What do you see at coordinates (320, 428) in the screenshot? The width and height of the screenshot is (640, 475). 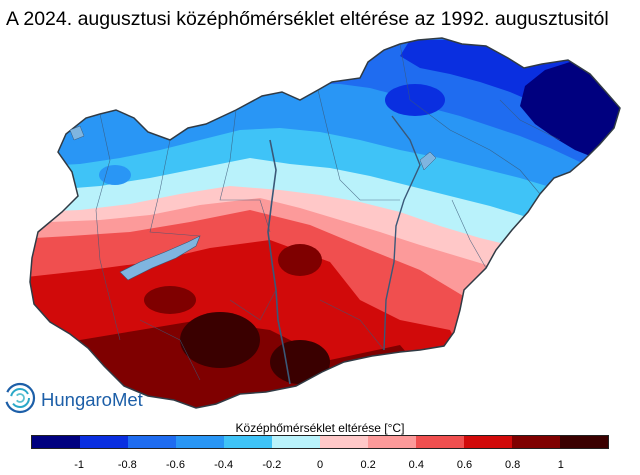 I see `legend-title: Középhőmérséklet eltérése [°C]` at bounding box center [320, 428].